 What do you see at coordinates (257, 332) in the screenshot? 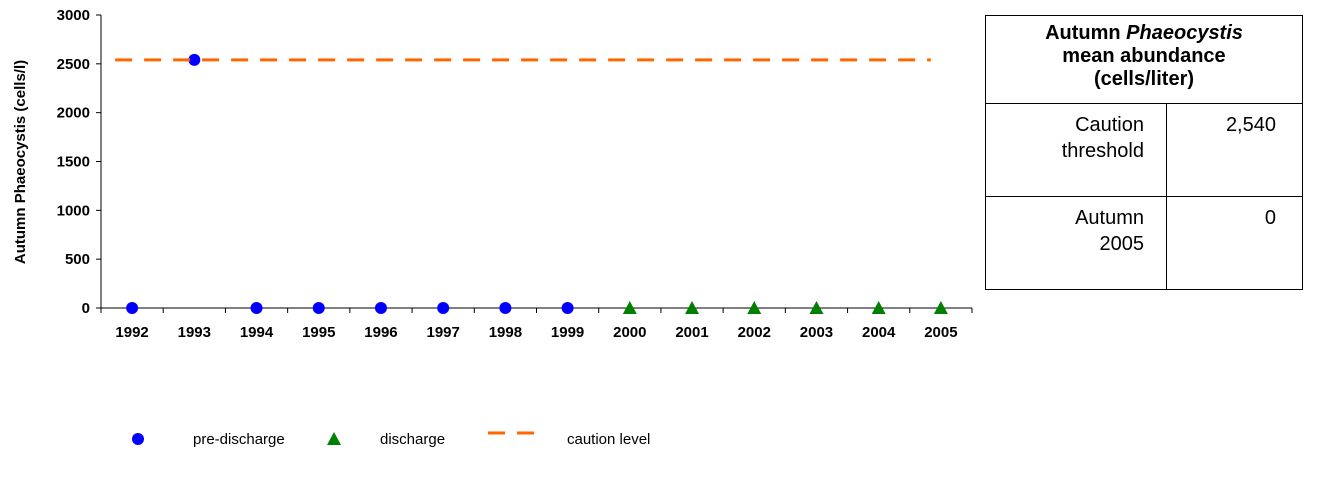
I see `x-tick-label: 1994` at bounding box center [257, 332].